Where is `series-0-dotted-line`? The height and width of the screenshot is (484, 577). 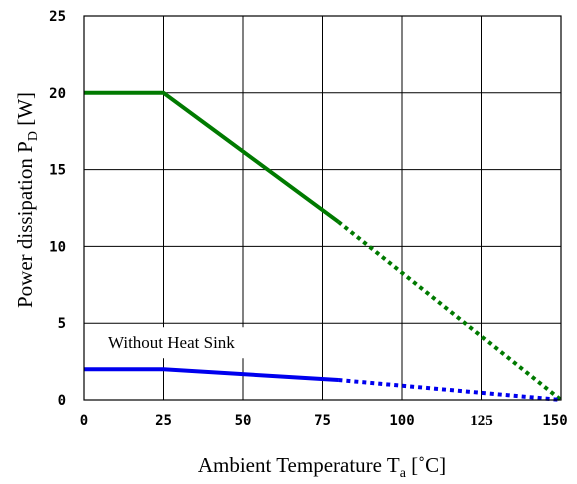 series-0-dotted-line is located at coordinates (450, 311).